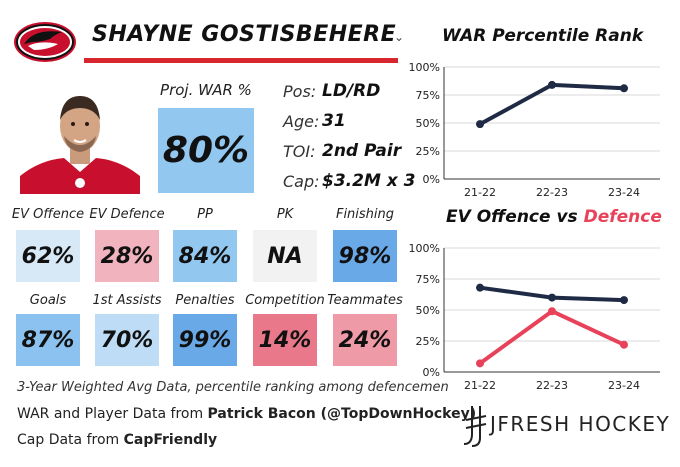  What do you see at coordinates (285, 300) in the screenshot?
I see `stat-label: Competition` at bounding box center [285, 300].